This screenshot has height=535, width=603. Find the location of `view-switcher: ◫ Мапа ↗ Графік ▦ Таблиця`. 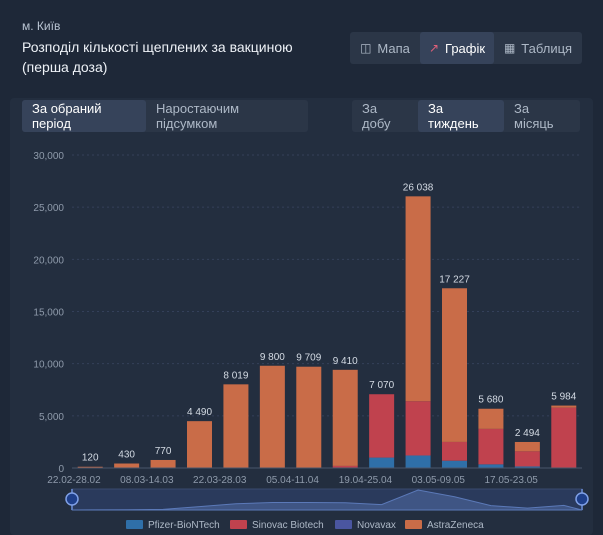

view-switcher: ◫ Мапа ↗ Графік ▦ Таблиця is located at coordinates (466, 48).